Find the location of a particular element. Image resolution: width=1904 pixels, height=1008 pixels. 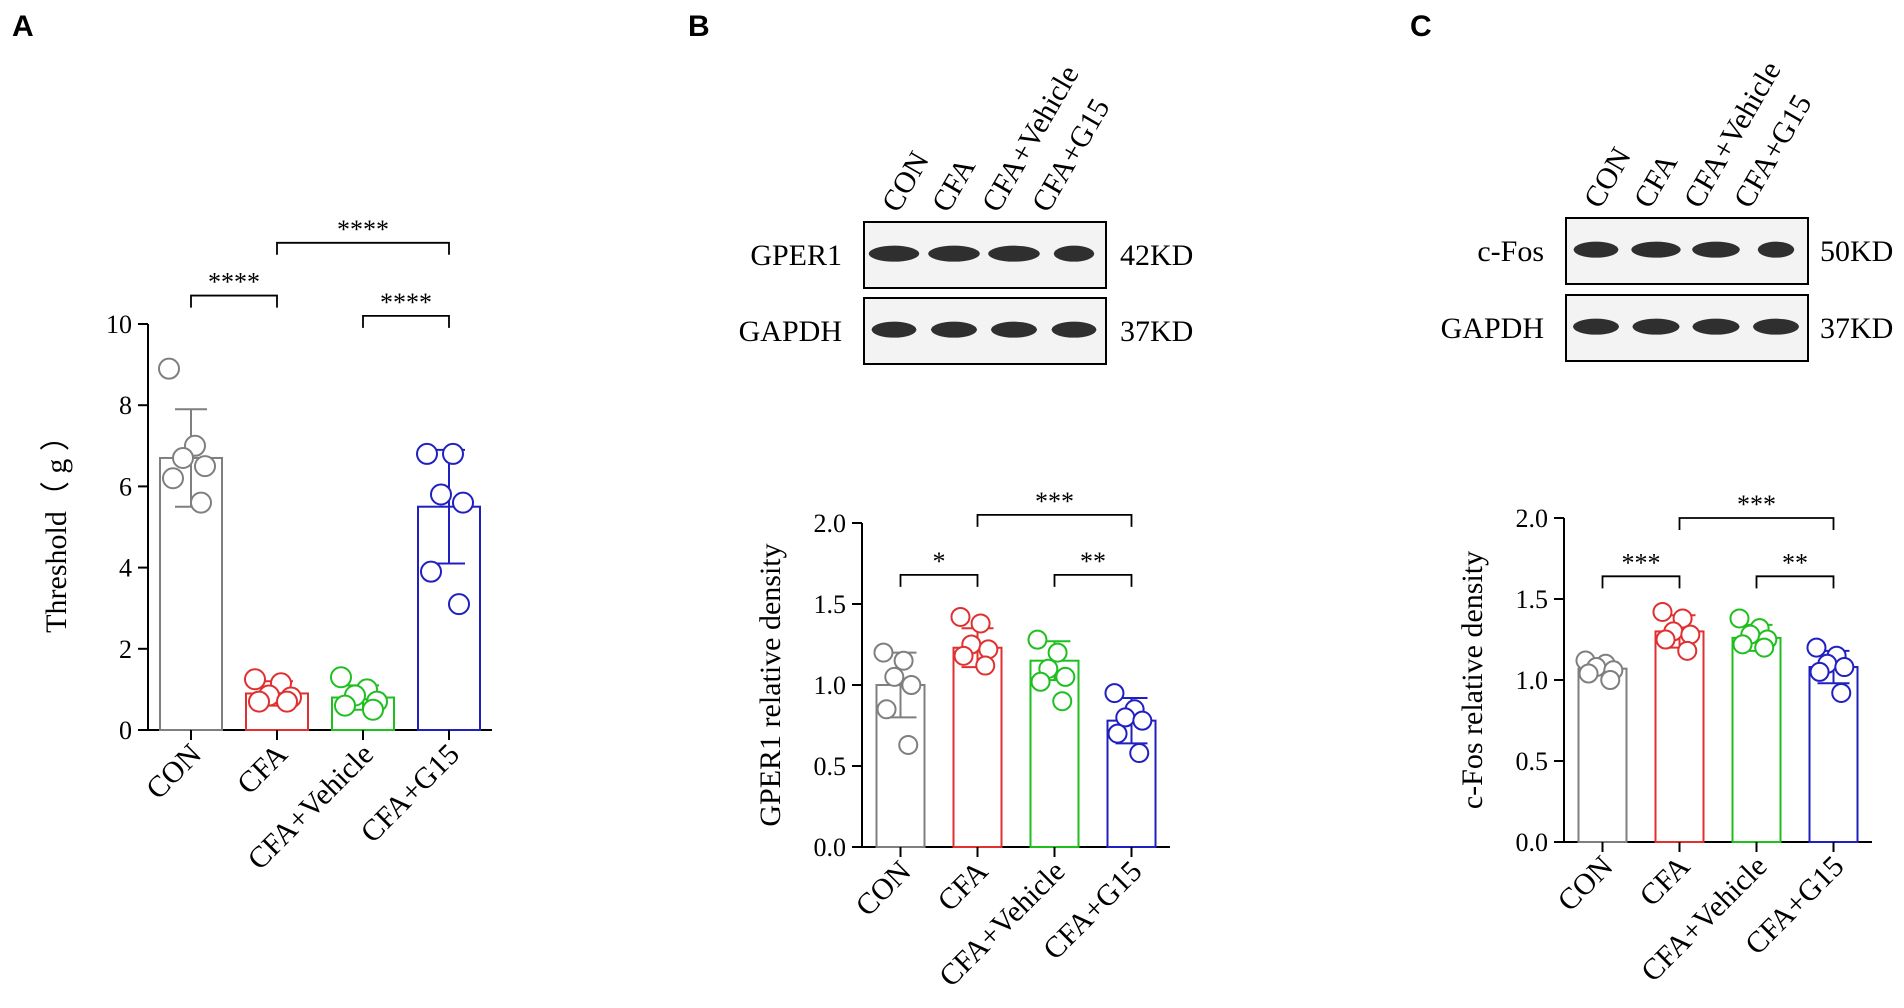

size-label: 50KD is located at coordinates (1856, 251).